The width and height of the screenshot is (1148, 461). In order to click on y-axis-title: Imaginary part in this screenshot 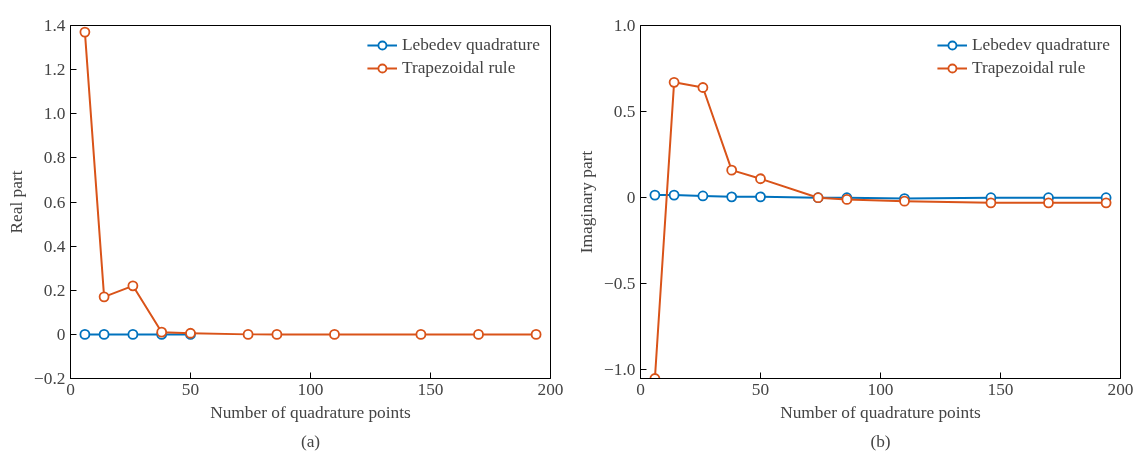, I will do `click(587, 202)`.